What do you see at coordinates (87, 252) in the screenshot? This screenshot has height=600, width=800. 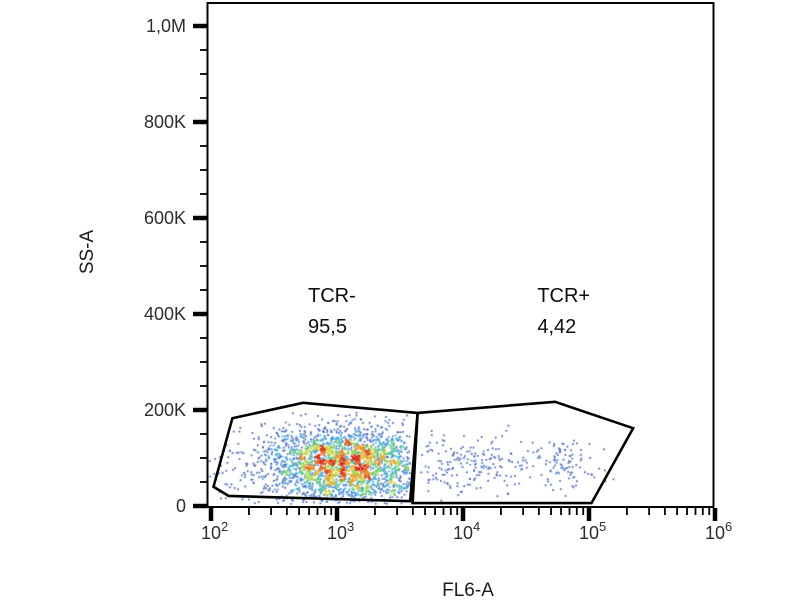 I see `y-axis-title: SS-A` at bounding box center [87, 252].